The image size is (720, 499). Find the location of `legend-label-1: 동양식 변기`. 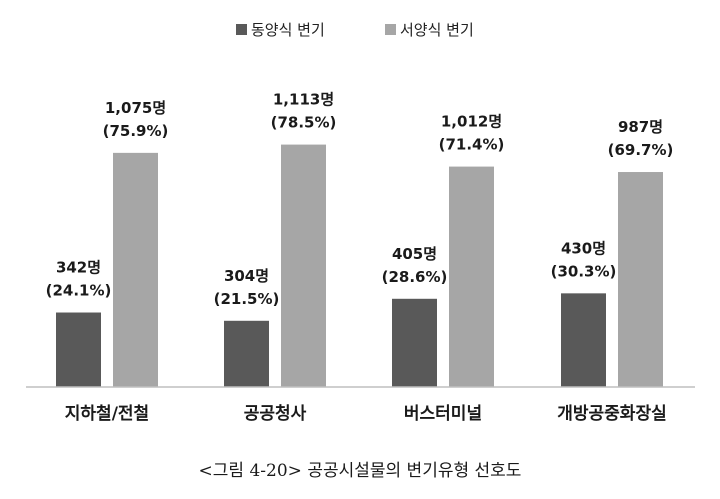

legend-label-1: 동양식 변기 is located at coordinates (288, 30).